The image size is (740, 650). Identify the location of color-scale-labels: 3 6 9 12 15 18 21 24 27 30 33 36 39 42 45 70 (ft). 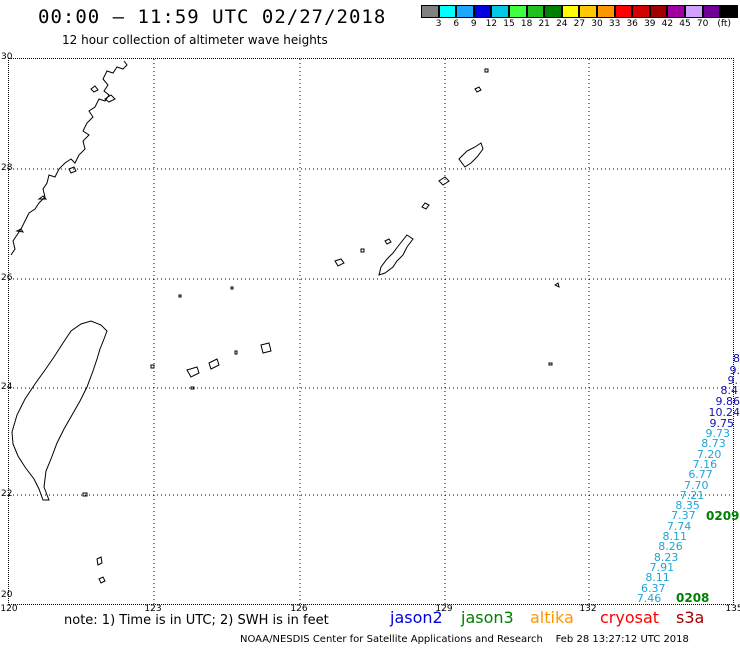
(580, 24).